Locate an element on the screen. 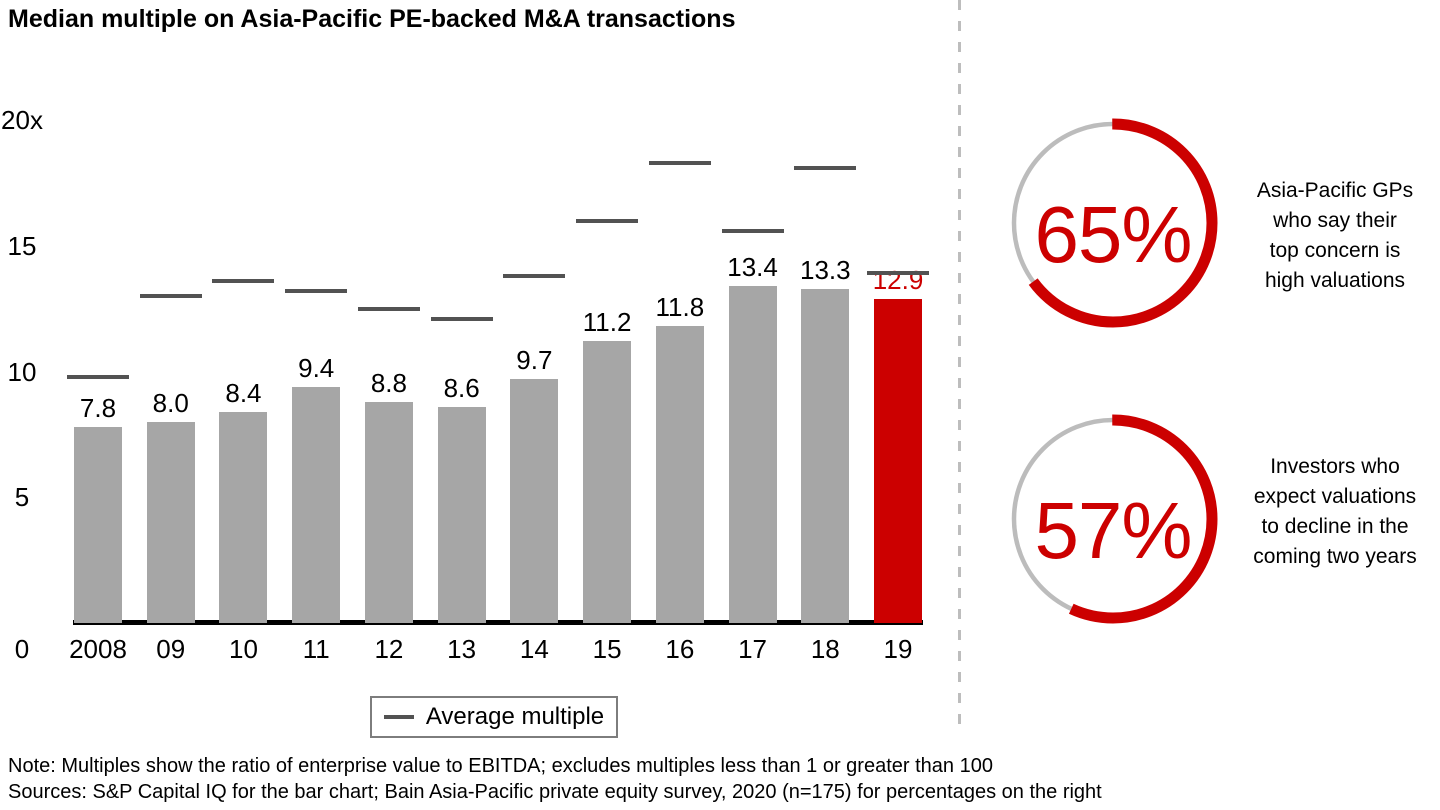  section-divider is located at coordinates (959, 366).